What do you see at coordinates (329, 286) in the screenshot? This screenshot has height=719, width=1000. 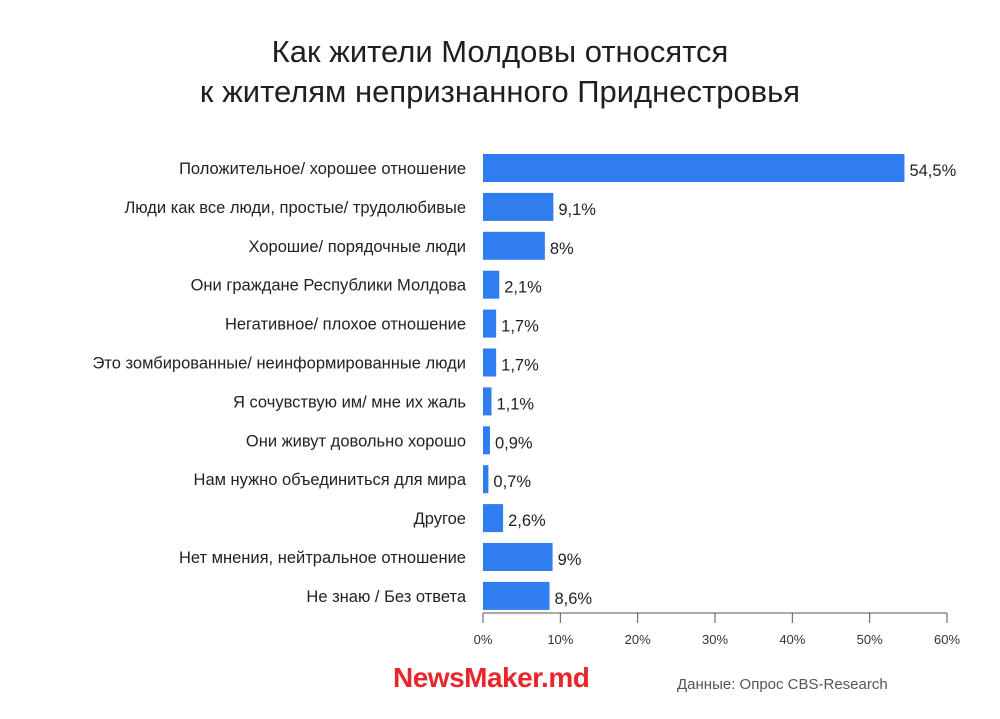 I see `category-label: Они граждане Республики Молдова` at bounding box center [329, 286].